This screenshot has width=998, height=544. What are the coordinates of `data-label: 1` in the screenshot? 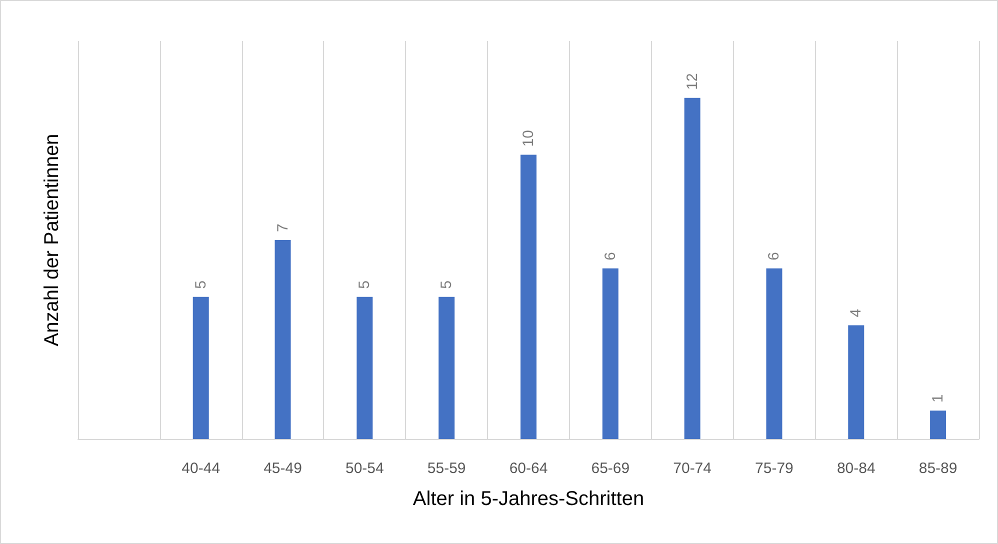 It's located at (938, 398).